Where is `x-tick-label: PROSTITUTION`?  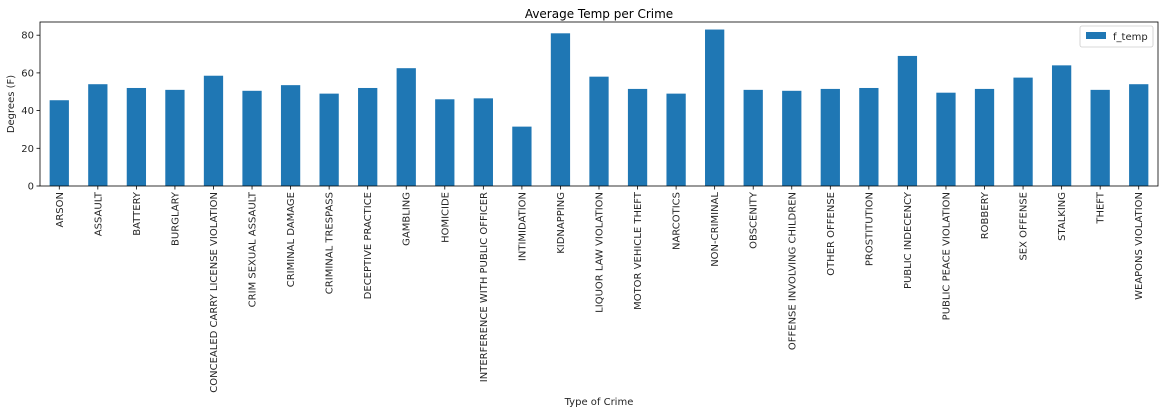
x-tick-label: PROSTITUTION is located at coordinates (869, 229).